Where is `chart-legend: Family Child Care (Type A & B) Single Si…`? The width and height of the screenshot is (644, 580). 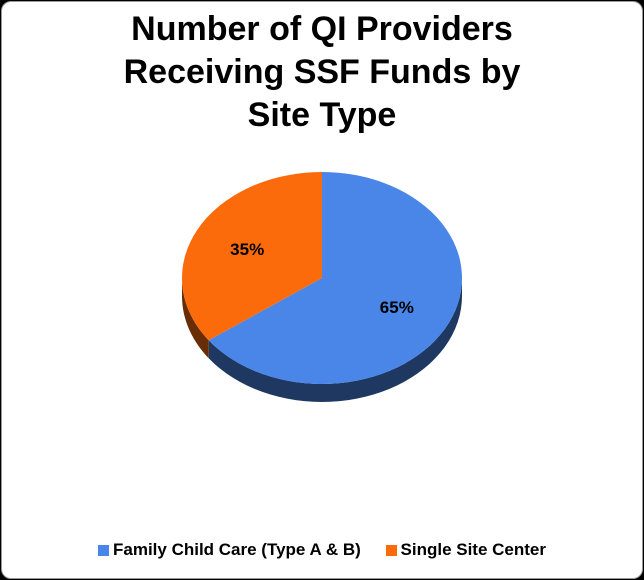
chart-legend: Family Child Care (Type A & B) Single Si… is located at coordinates (322, 550).